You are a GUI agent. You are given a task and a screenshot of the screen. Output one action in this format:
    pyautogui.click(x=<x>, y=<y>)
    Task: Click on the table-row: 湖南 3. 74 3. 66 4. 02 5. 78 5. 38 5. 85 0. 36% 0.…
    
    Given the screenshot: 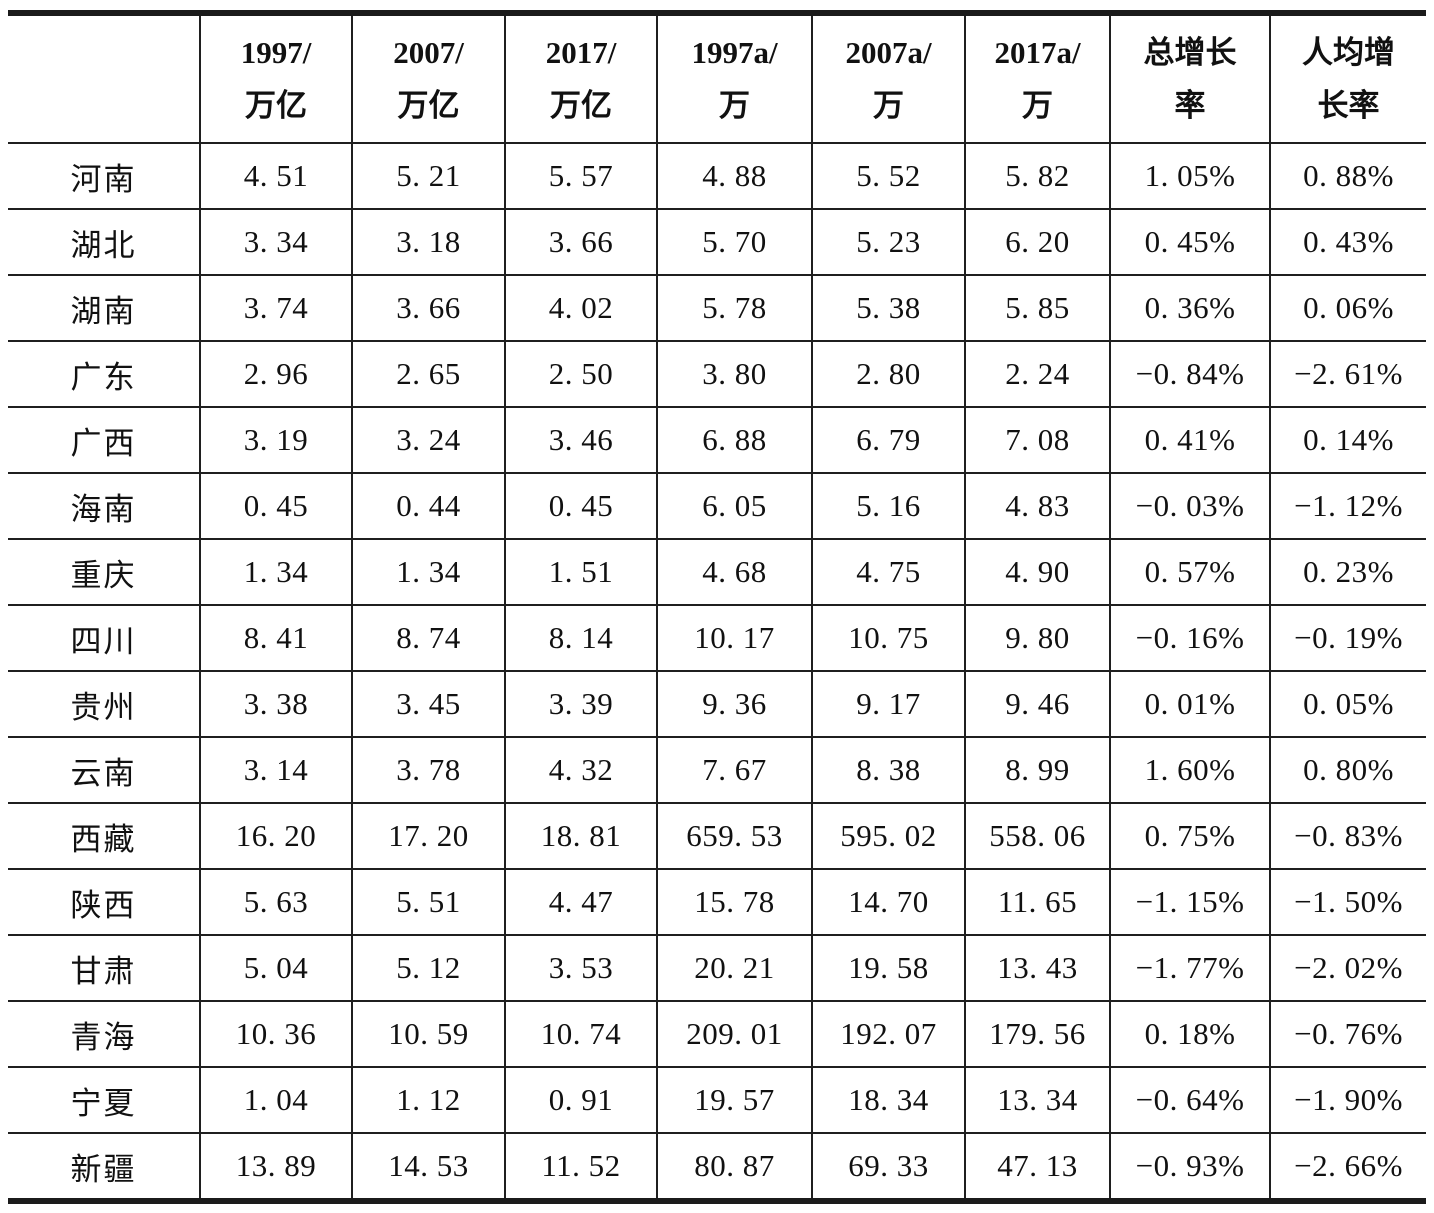 What is the action you would take?
    pyautogui.click(x=717, y=308)
    